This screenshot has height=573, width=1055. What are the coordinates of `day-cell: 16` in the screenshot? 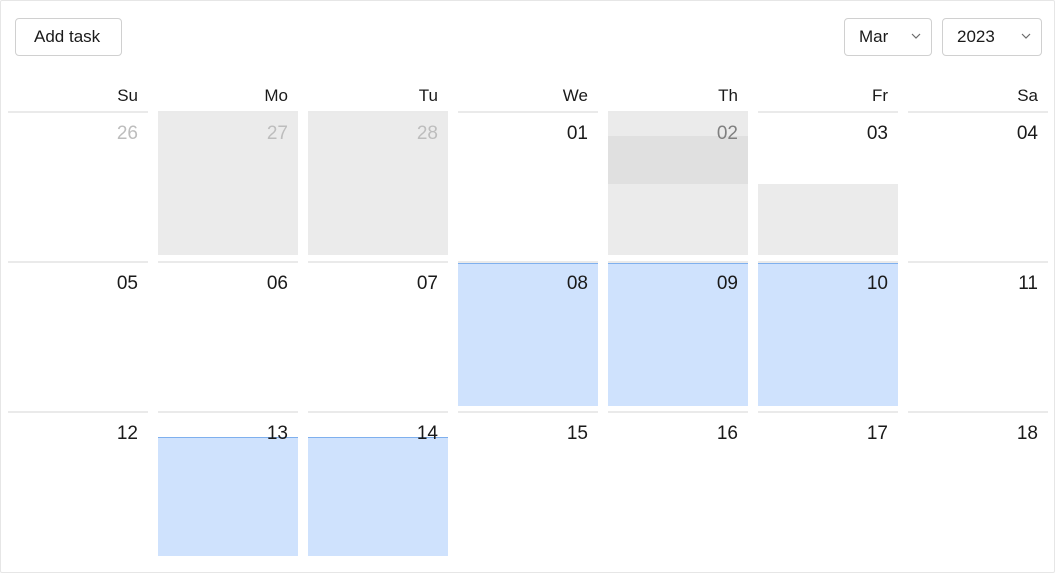 It's located at (678, 482).